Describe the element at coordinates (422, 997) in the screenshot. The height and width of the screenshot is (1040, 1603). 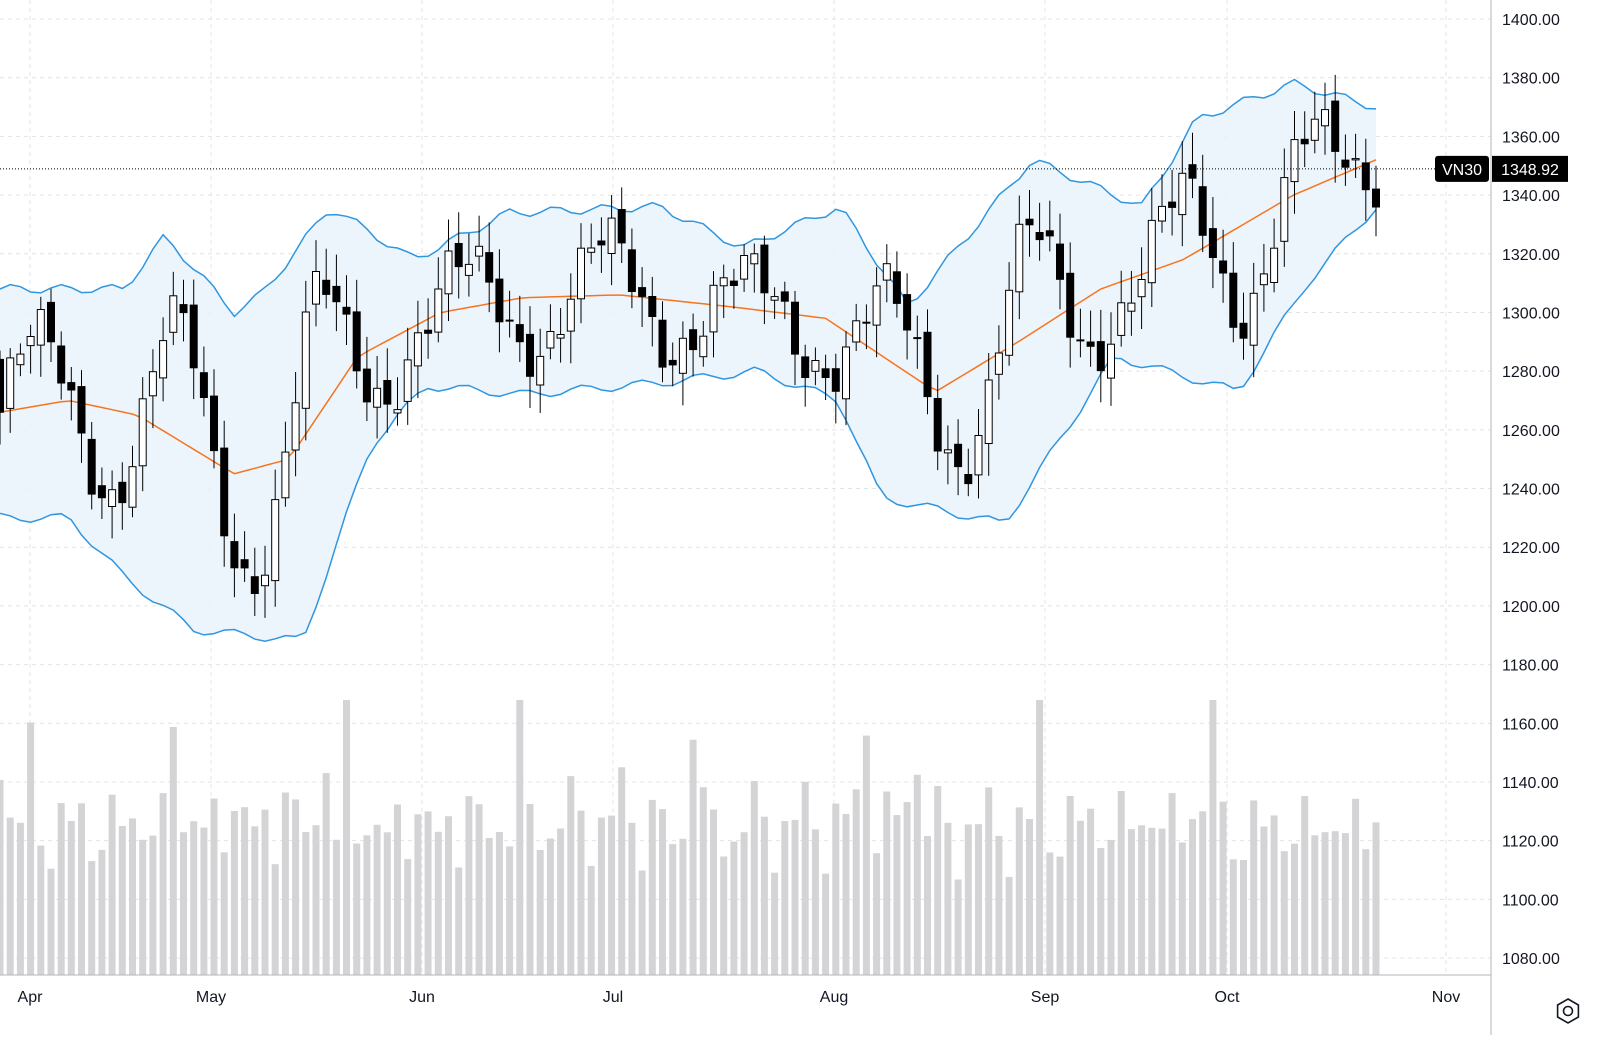
I see `time-tick-label: Jun` at that location.